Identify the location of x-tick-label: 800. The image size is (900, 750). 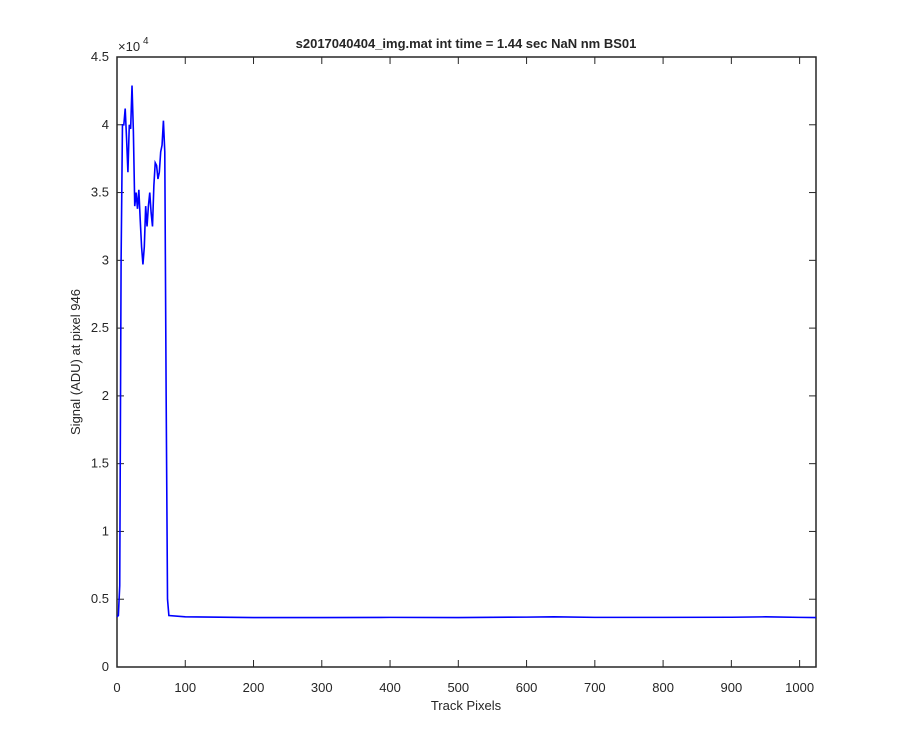
(663, 687).